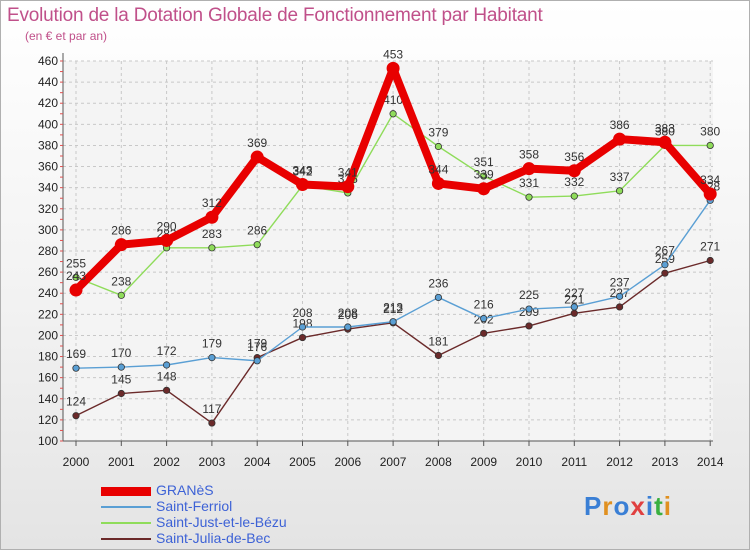  What do you see at coordinates (166, 462) in the screenshot?
I see `x-tick-label: 2002` at bounding box center [166, 462].